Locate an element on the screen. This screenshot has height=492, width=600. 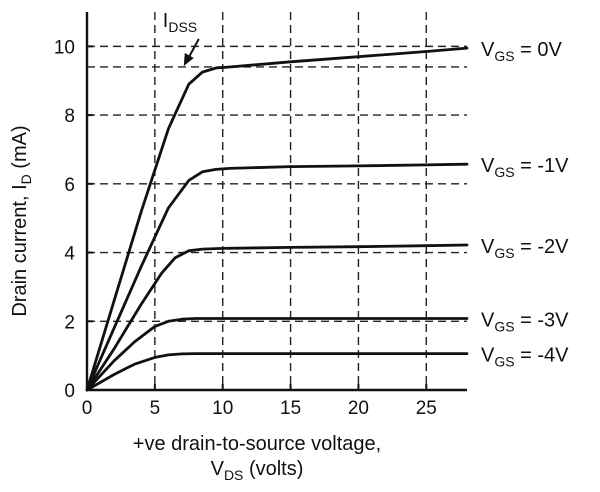
x-tick-label: 25 is located at coordinates (426, 408).